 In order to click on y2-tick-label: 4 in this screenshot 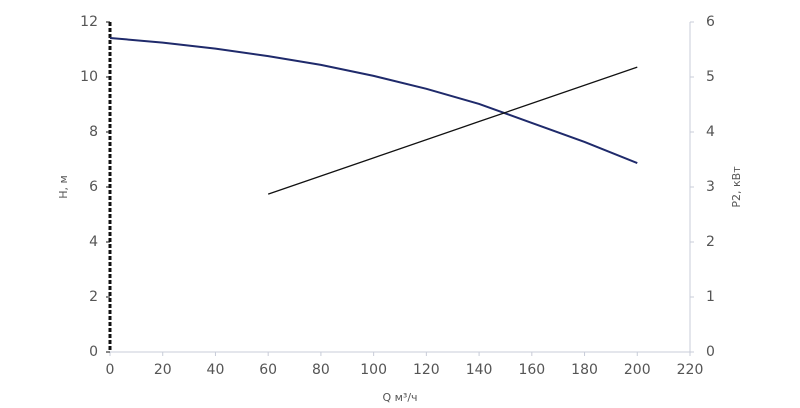, I will do `click(710, 132)`.